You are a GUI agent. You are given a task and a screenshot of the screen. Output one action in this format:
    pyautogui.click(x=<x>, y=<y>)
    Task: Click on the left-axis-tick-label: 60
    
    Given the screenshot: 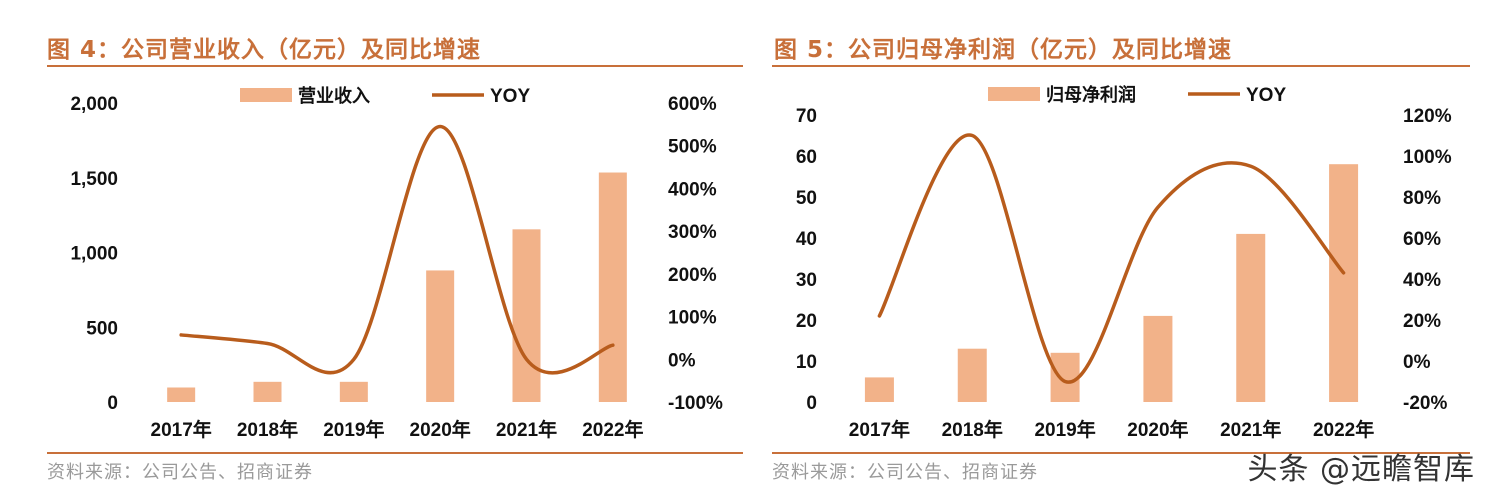 What is the action you would take?
    pyautogui.click(x=806, y=157)
    